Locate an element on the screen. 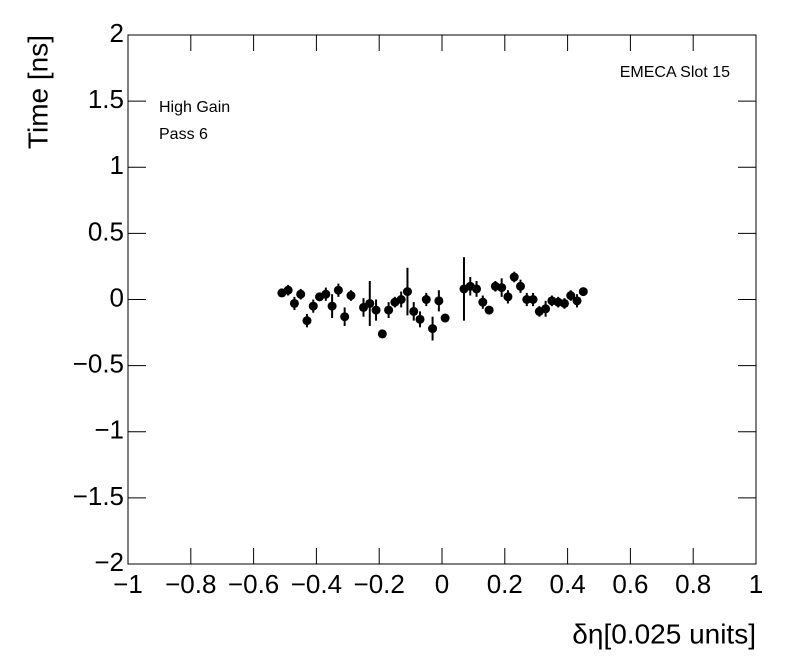 The image size is (796, 672). annotation: Pass 6 is located at coordinates (183, 134).